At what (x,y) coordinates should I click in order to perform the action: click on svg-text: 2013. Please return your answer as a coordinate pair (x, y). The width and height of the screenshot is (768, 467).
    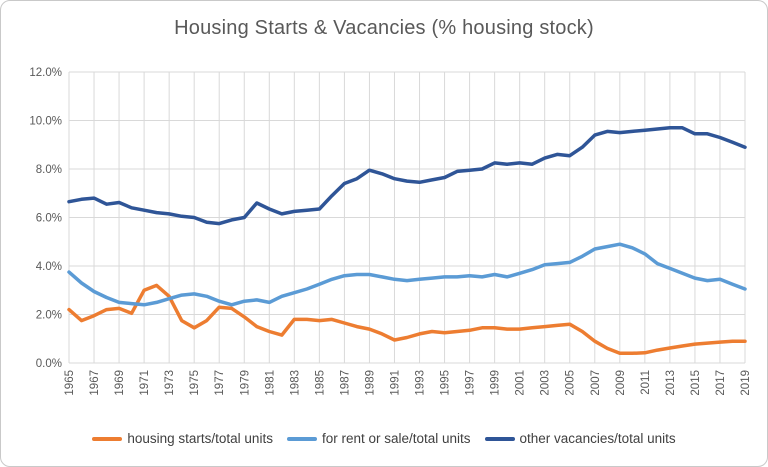
    Looking at the image, I should click on (671, 383).